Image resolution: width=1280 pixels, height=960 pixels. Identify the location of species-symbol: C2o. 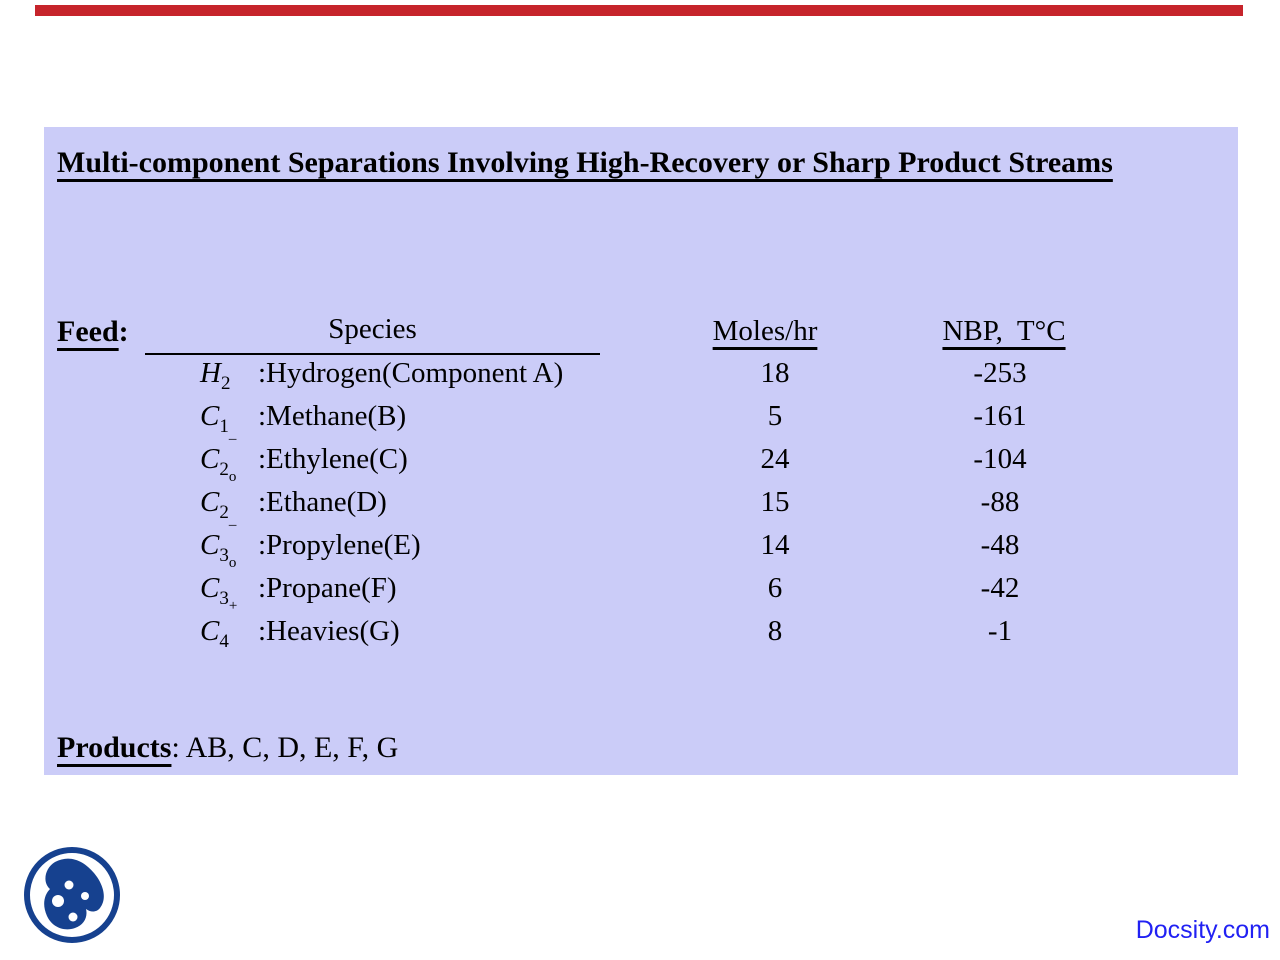
(229, 464).